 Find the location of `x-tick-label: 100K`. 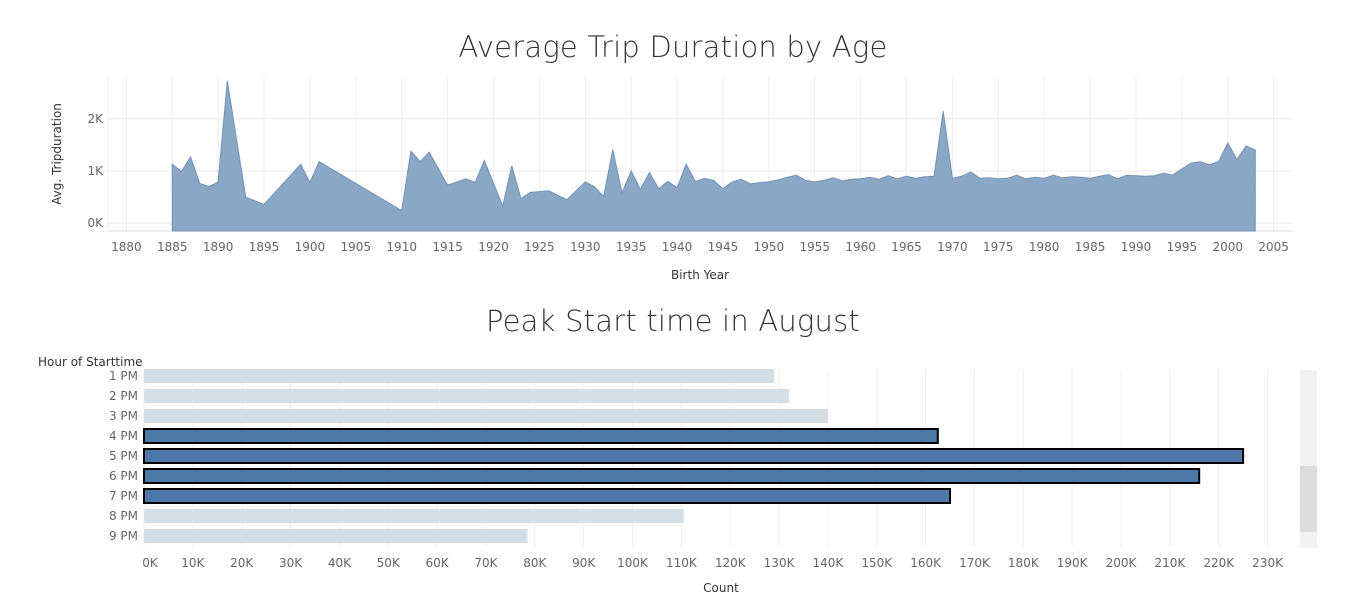

x-tick-label: 100K is located at coordinates (633, 563).